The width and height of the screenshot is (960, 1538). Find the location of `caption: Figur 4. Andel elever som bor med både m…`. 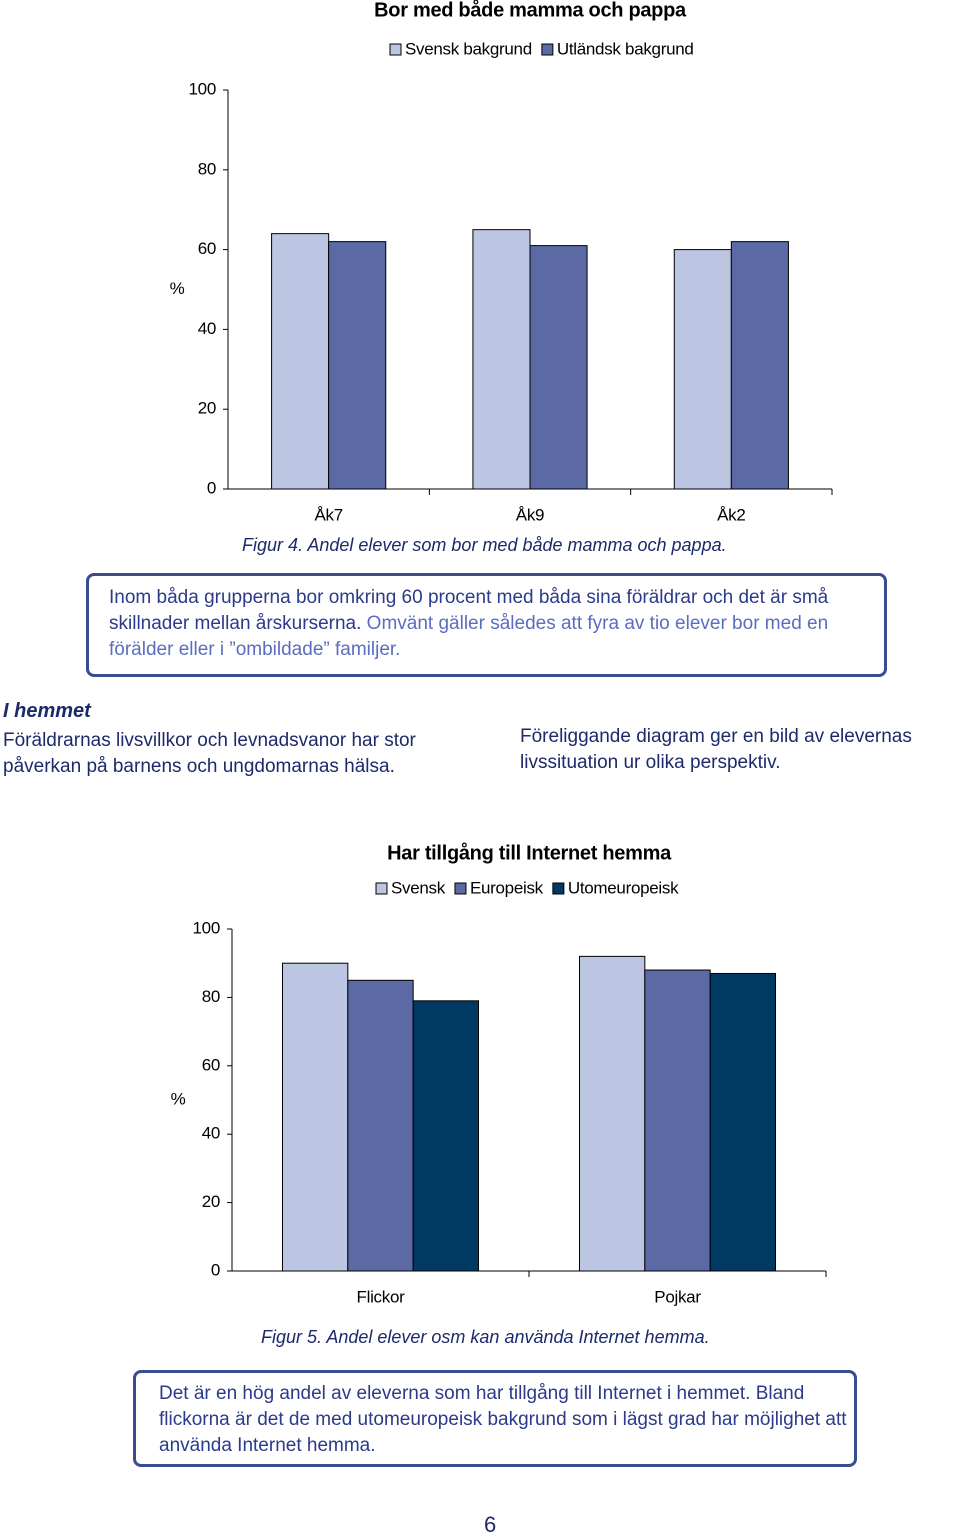

caption: Figur 4. Andel elever som bor med både m… is located at coordinates (484, 545).